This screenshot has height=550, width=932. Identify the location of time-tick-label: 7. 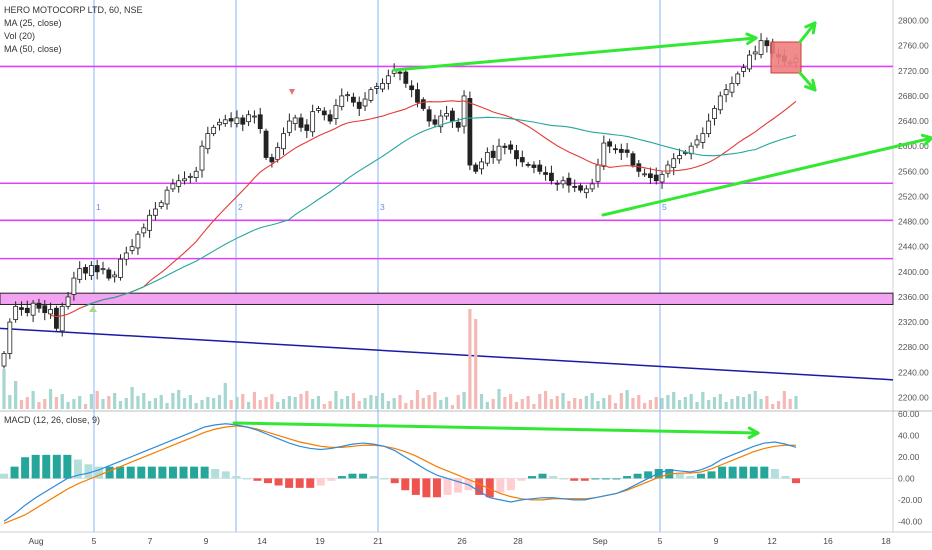
(150, 541).